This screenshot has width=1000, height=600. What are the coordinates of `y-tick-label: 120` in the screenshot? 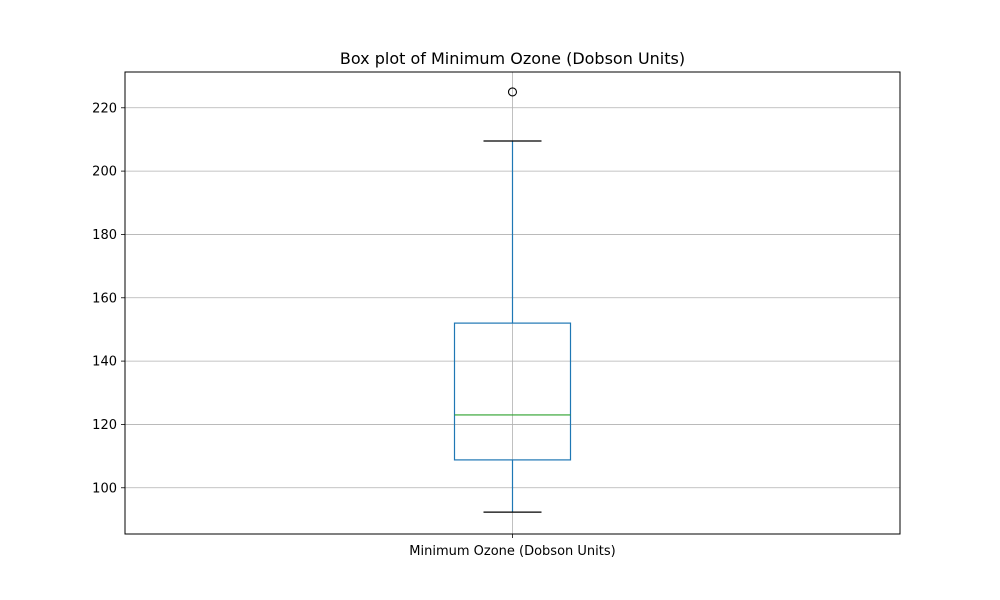 It's located at (104, 425).